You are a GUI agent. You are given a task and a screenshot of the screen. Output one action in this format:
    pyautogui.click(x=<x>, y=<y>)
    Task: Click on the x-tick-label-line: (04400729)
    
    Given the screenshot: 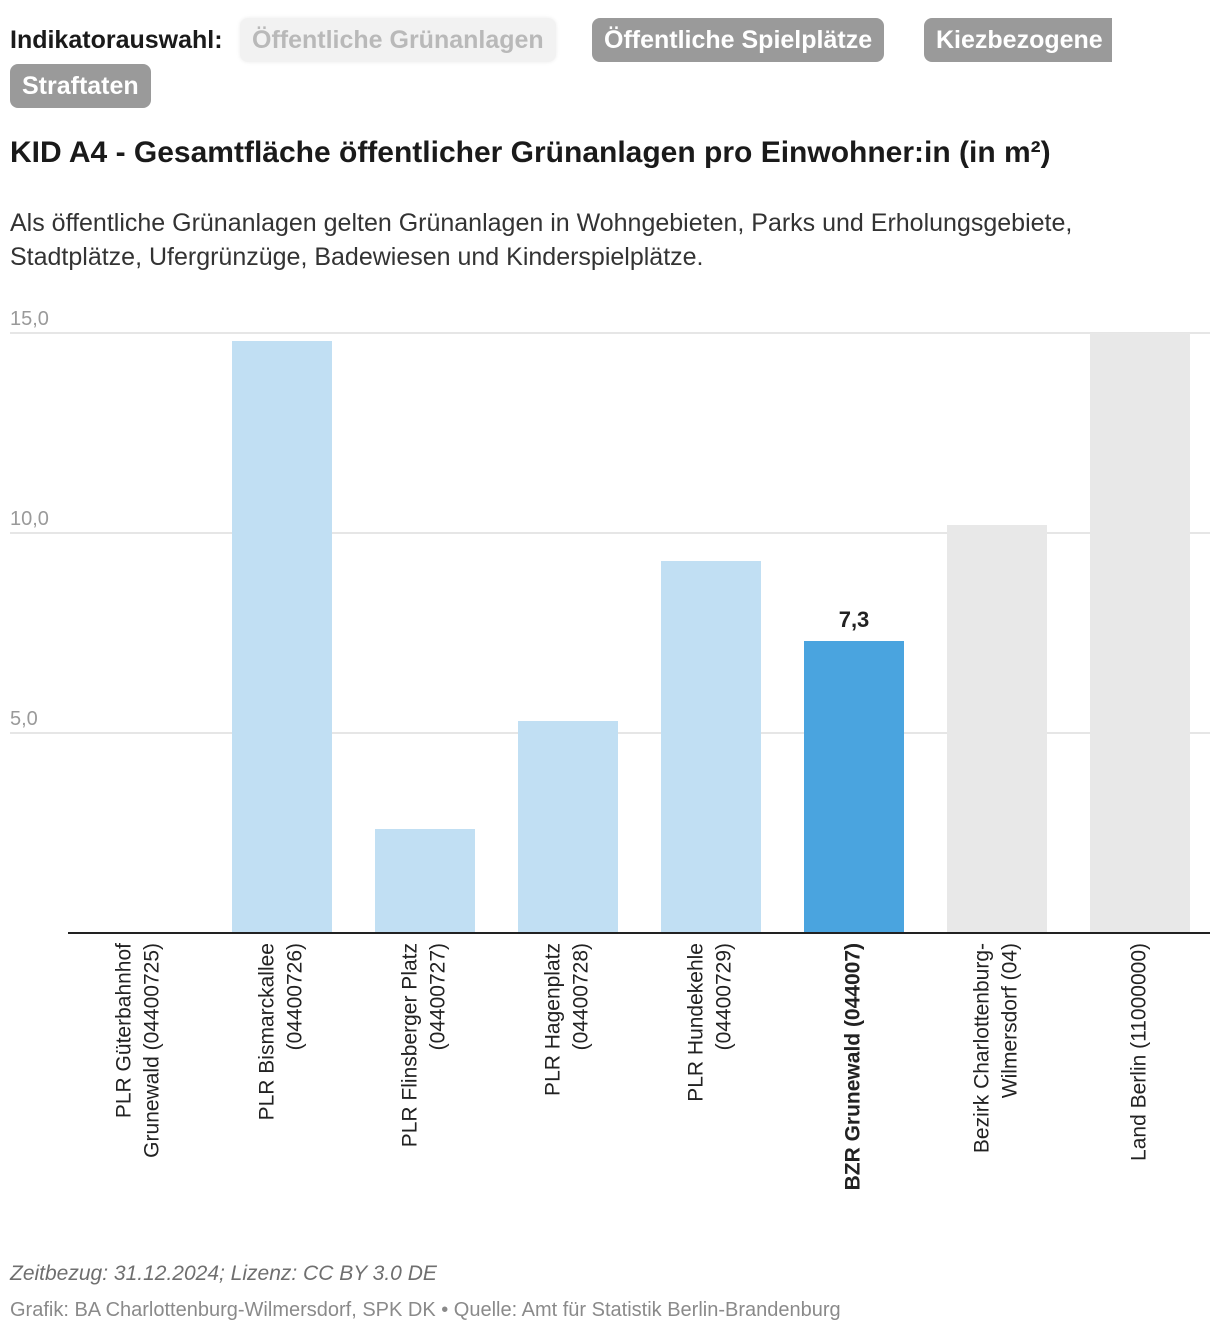 What is the action you would take?
    pyautogui.click(x=724, y=996)
    